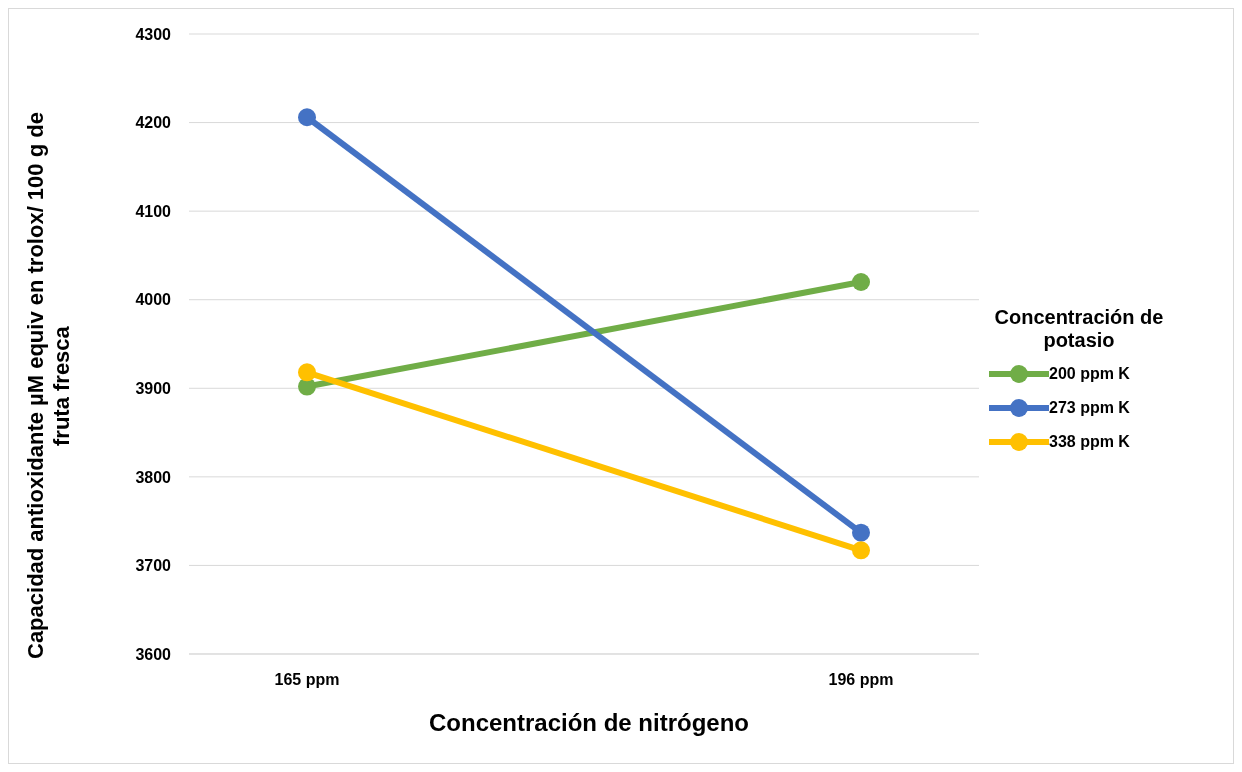  What do you see at coordinates (153, 300) in the screenshot?
I see `y-tick-label: 4000` at bounding box center [153, 300].